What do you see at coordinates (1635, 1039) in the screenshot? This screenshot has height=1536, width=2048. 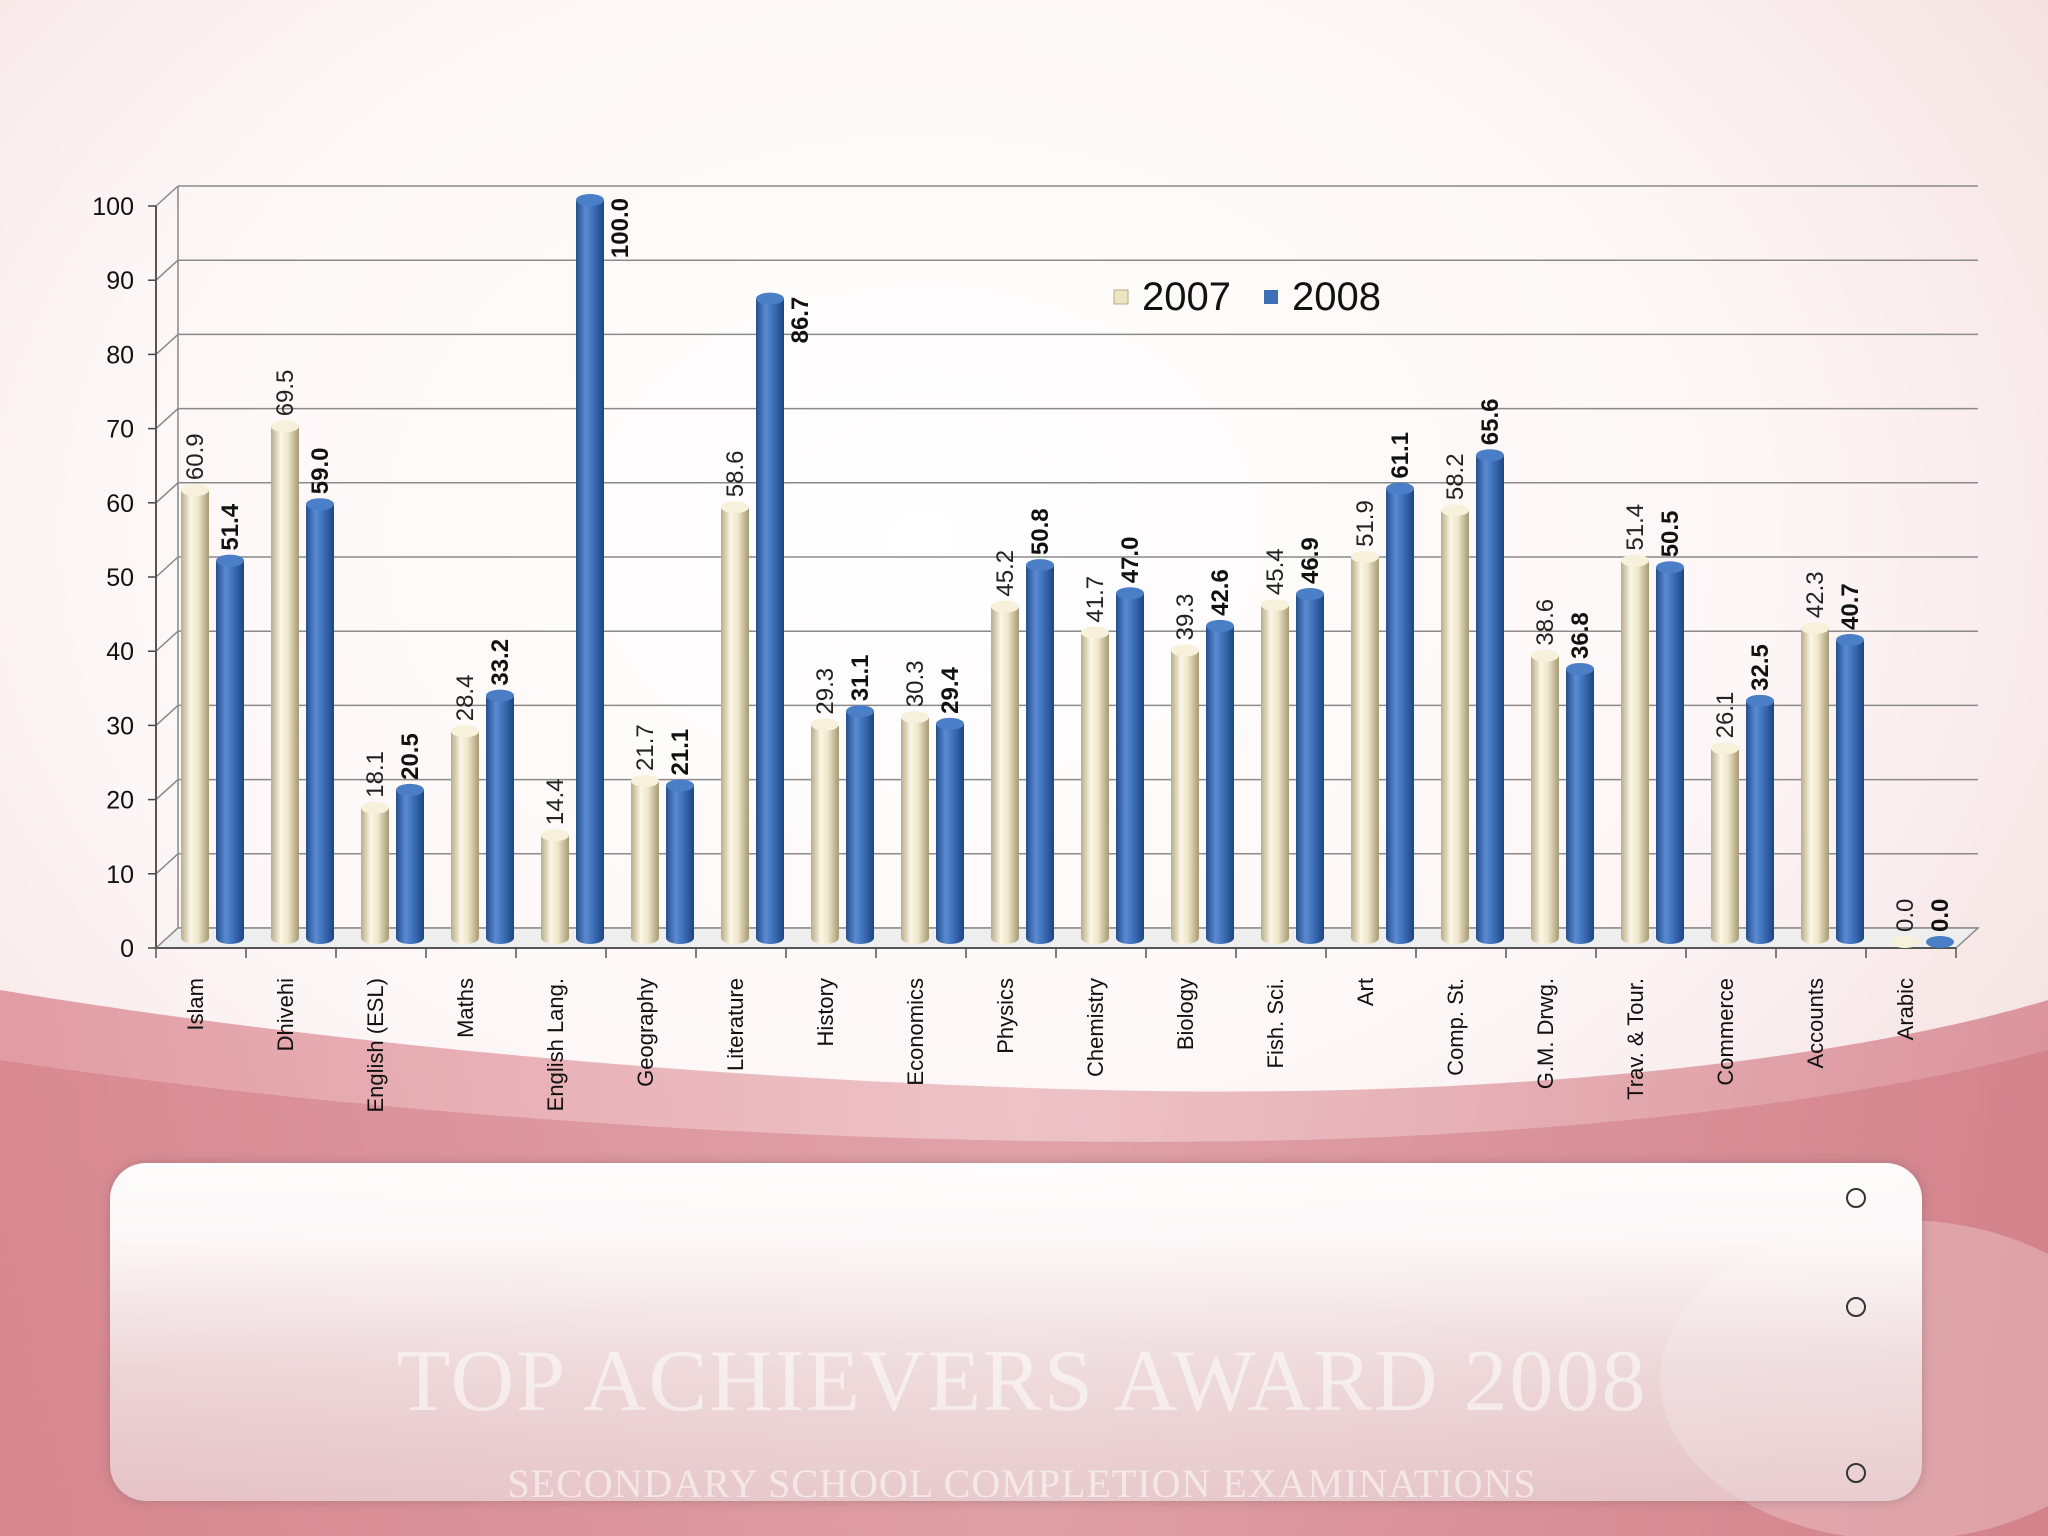 I see `x-tick-label: Trav. & Tour.` at bounding box center [1635, 1039].